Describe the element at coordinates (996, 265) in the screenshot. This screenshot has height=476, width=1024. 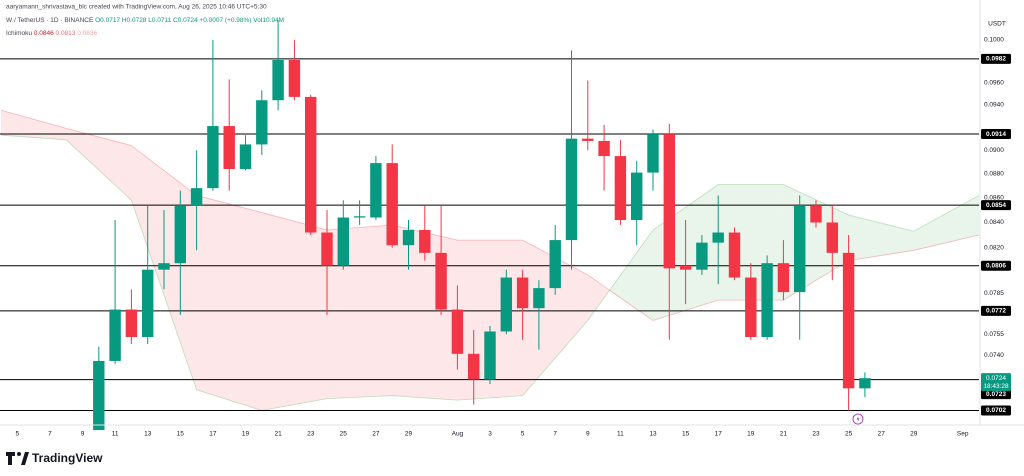
I see `level-label: 0.0806` at that location.